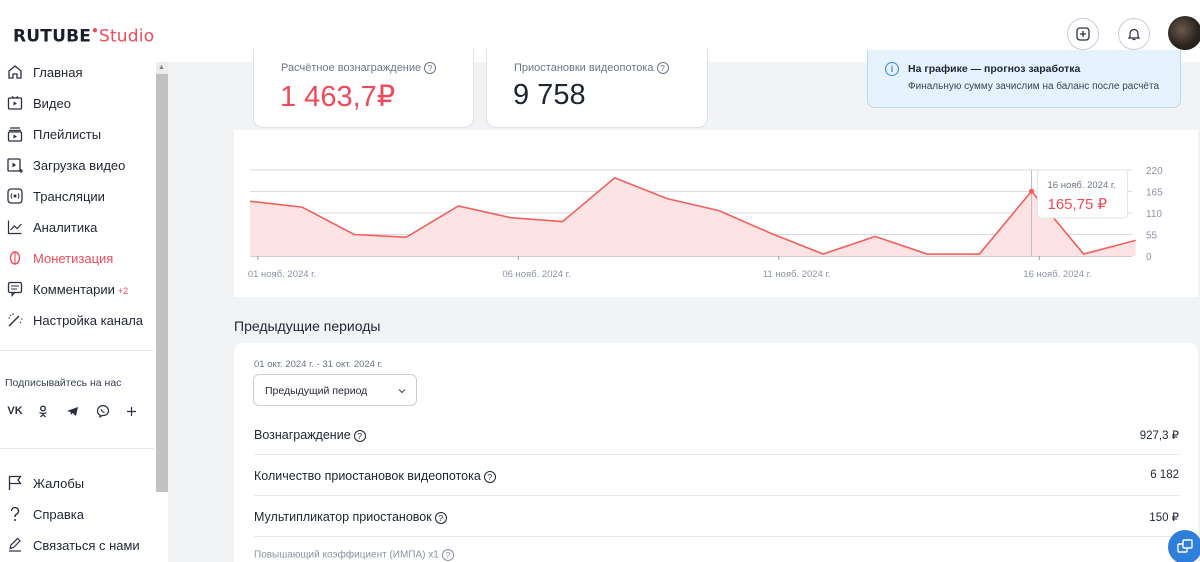  Describe the element at coordinates (69, 196) in the screenshot. I see `sidebar-item-label: Трансляции` at that location.